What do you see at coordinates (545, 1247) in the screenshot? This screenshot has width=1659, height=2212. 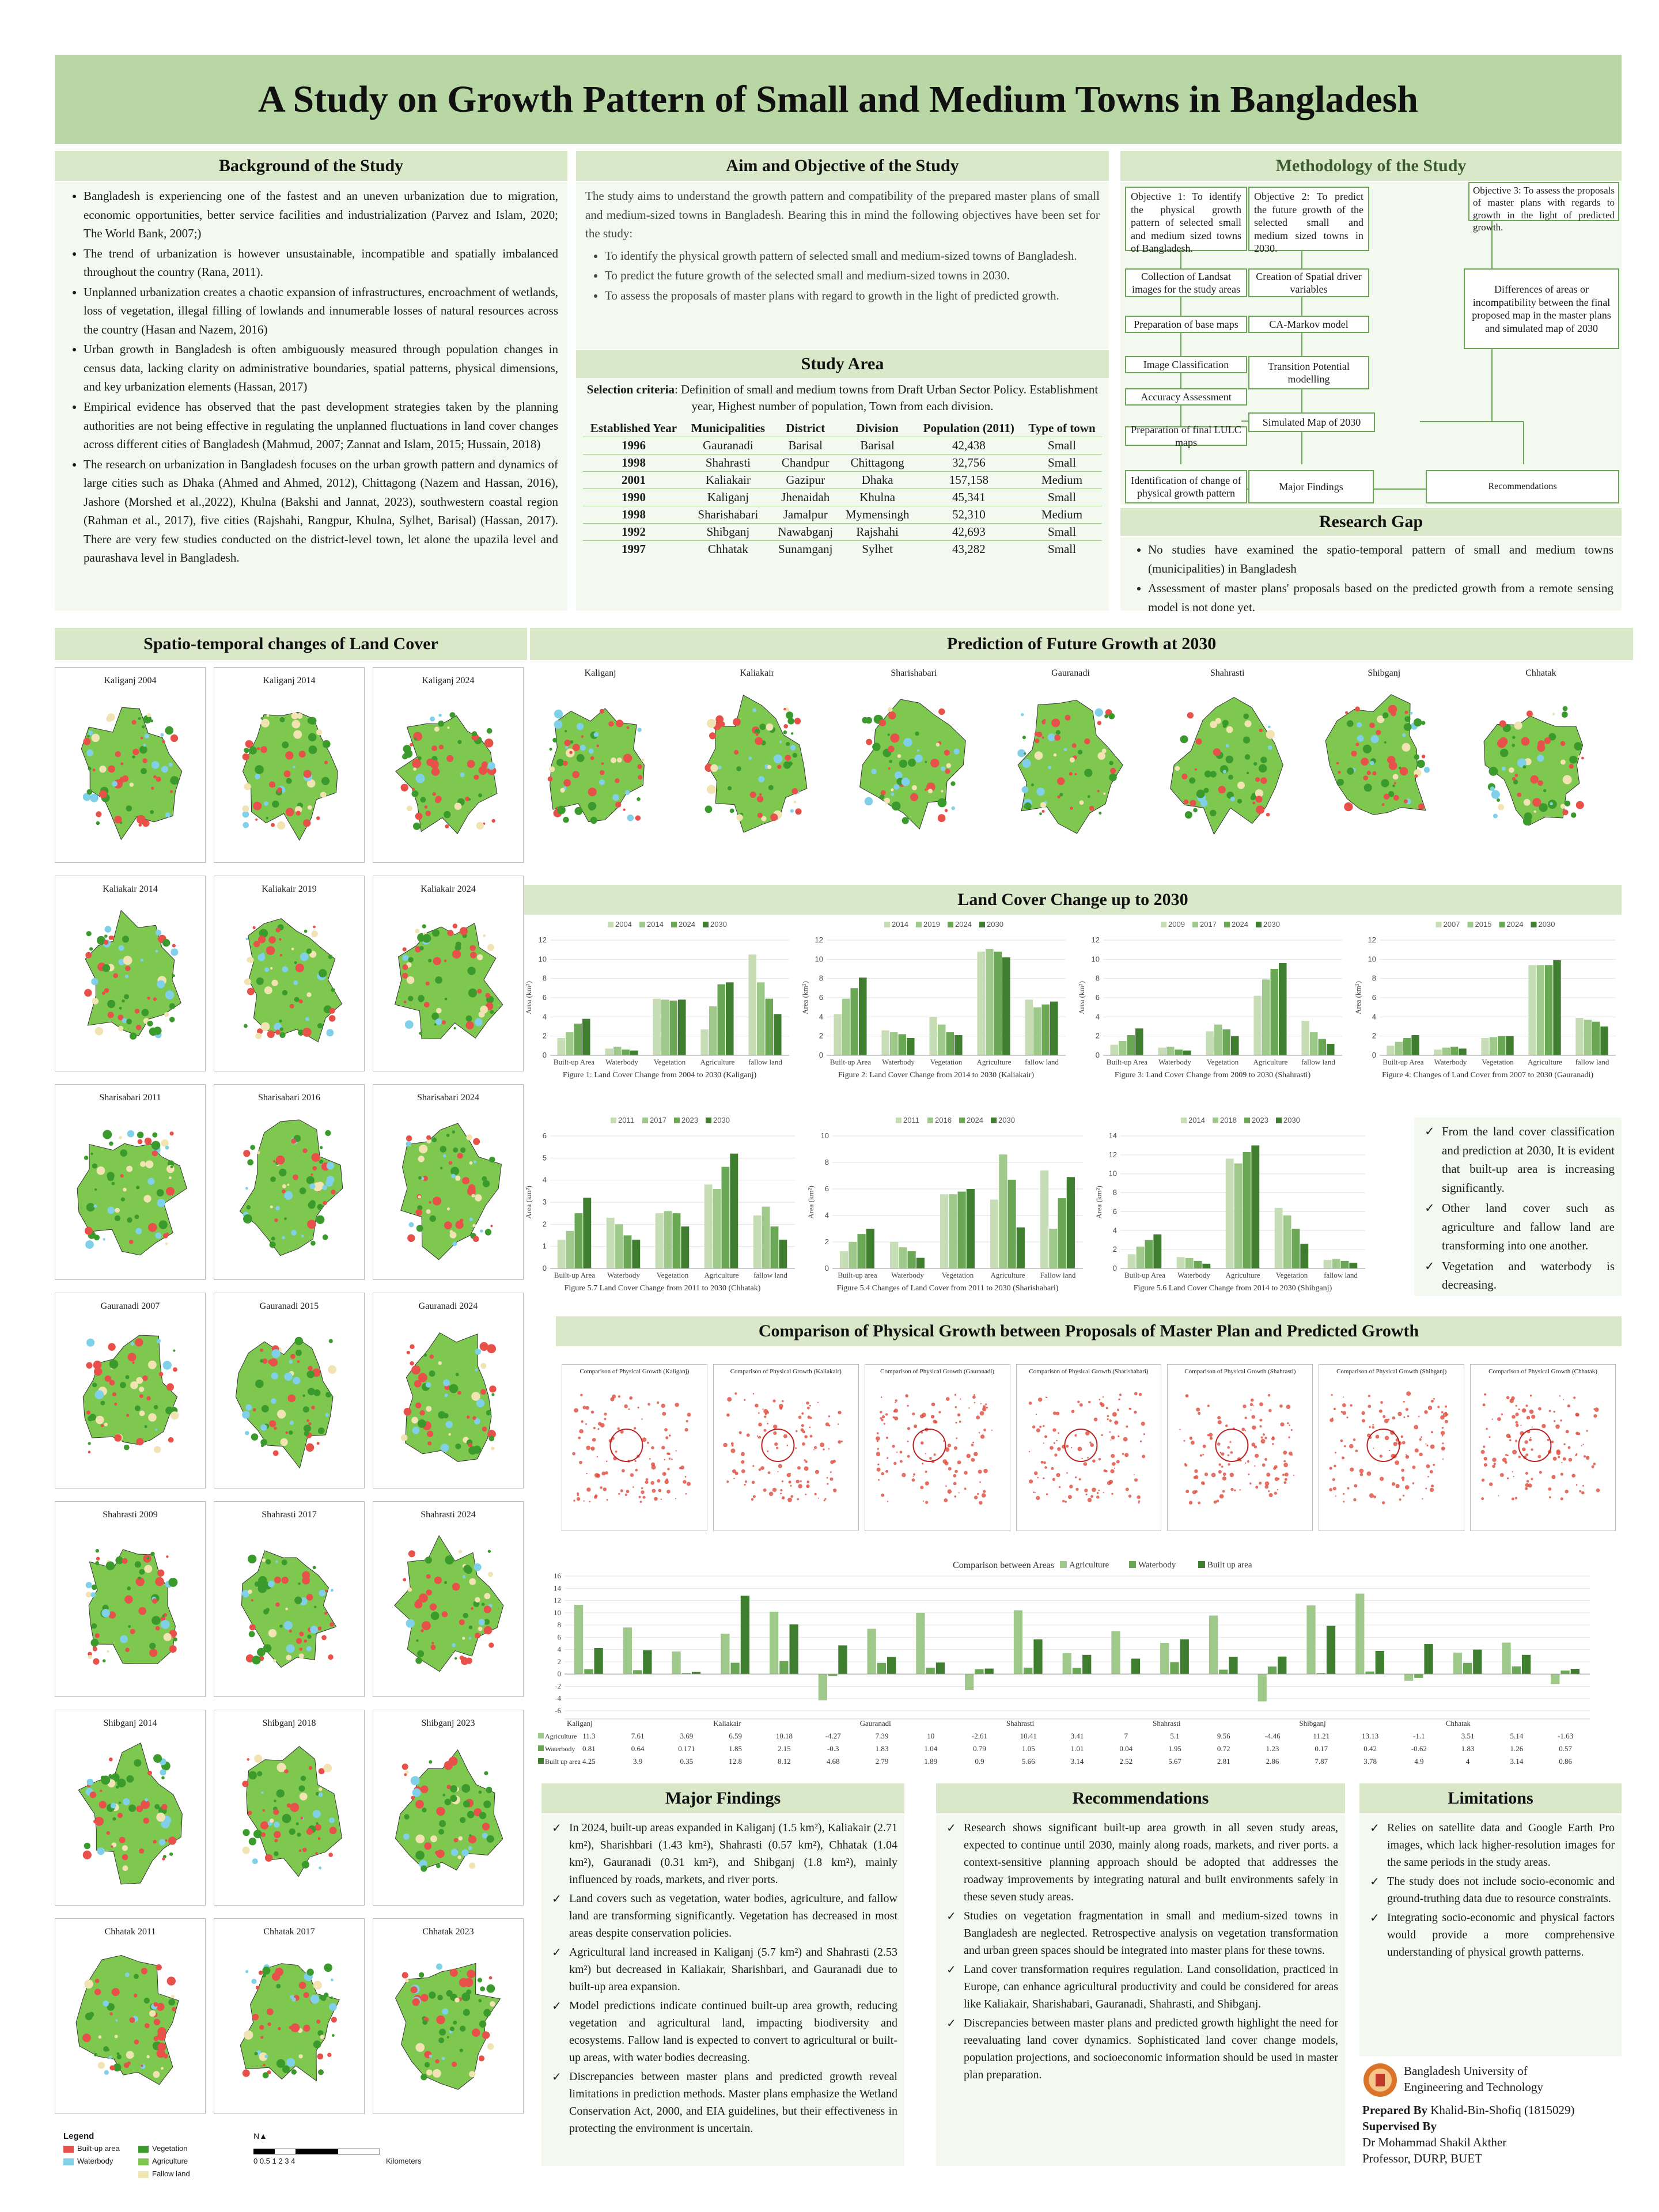 I see `y-tick-label: 1` at bounding box center [545, 1247].